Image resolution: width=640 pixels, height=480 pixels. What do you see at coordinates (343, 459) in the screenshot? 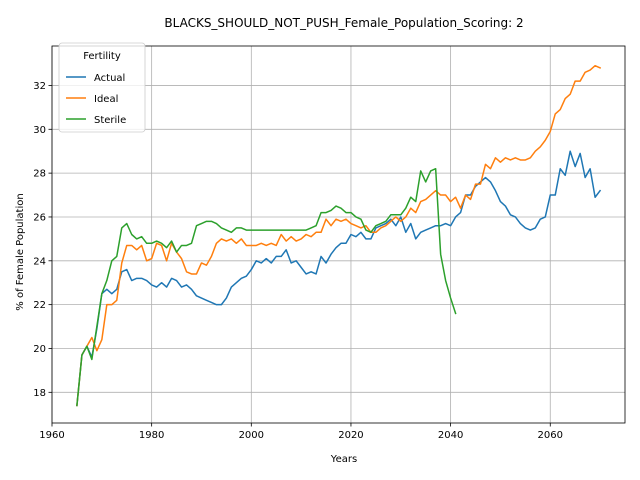
I see `x-axis-title: Years` at bounding box center [343, 459].